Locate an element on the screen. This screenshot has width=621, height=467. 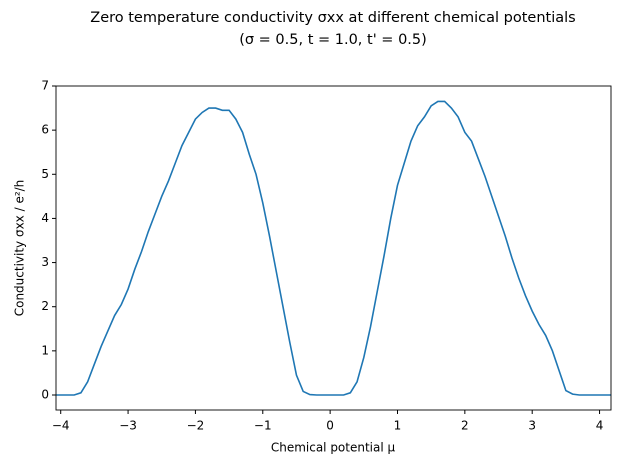
y-tick-label: 5 is located at coordinates (45, 174).